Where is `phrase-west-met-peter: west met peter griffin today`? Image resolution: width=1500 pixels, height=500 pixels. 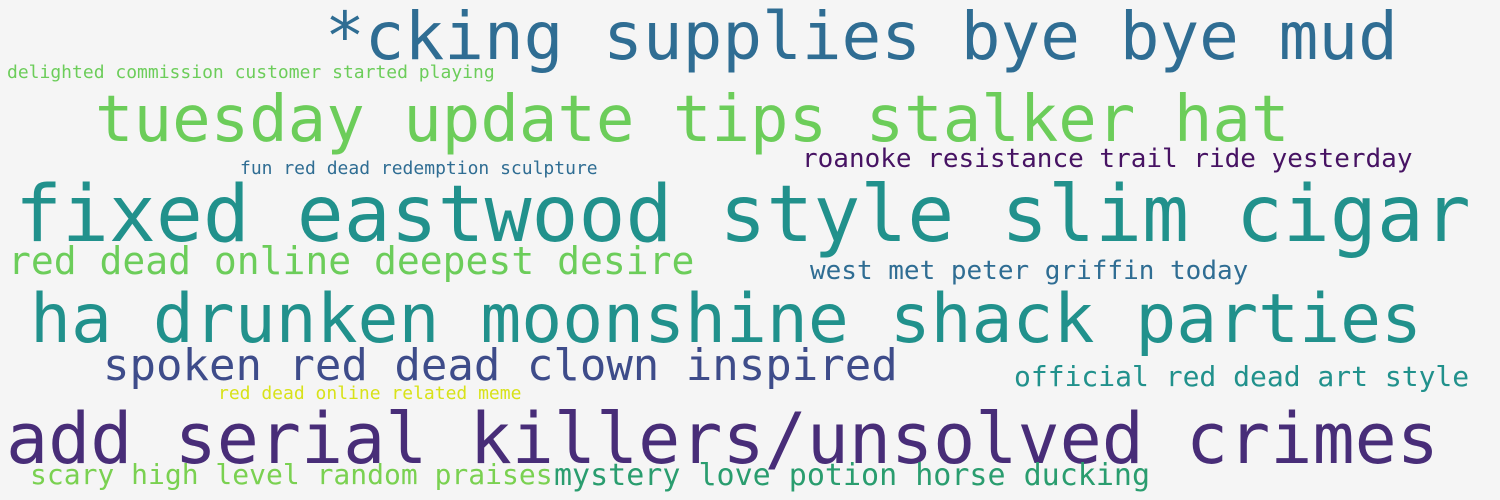 phrase-west-met-peter: west met peter griffin today is located at coordinates (1029, 271).